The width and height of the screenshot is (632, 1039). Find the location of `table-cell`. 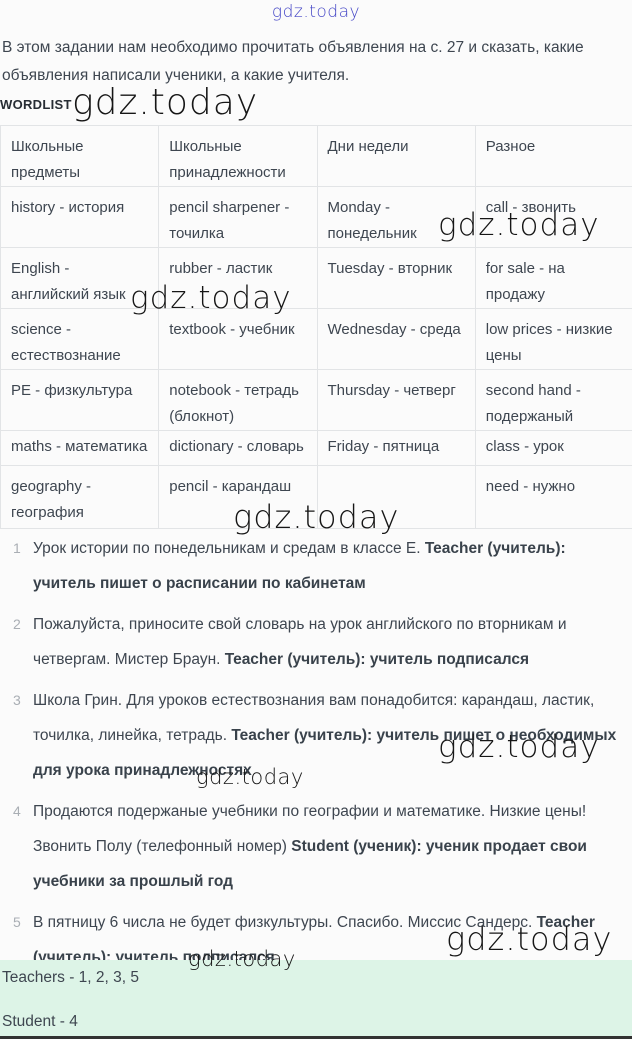

table-cell is located at coordinates (396, 497).